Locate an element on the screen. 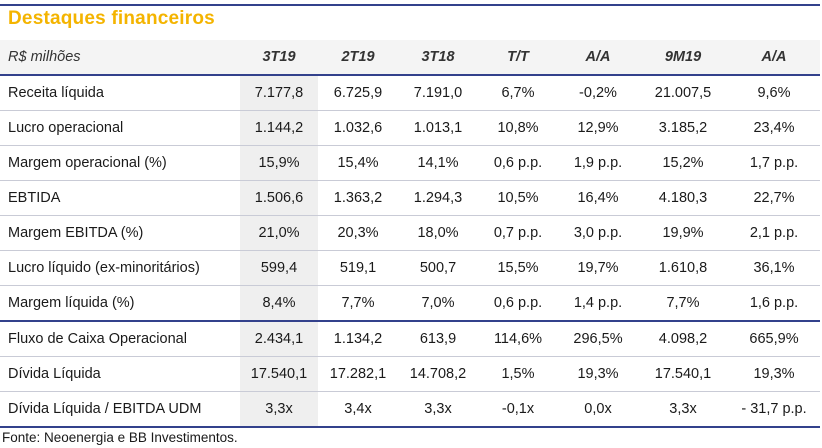  table-cell: 4.180,3 is located at coordinates (683, 198).